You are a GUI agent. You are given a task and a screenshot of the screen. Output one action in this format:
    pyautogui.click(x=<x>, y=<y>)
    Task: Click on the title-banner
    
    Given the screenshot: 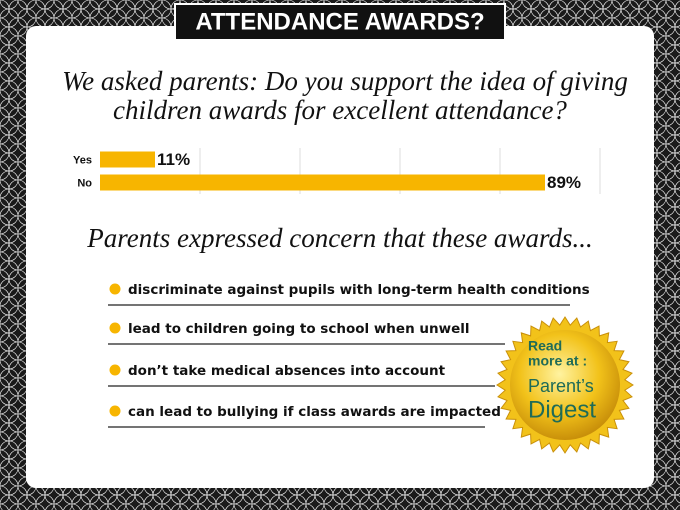 What is the action you would take?
    pyautogui.click(x=340, y=22)
    